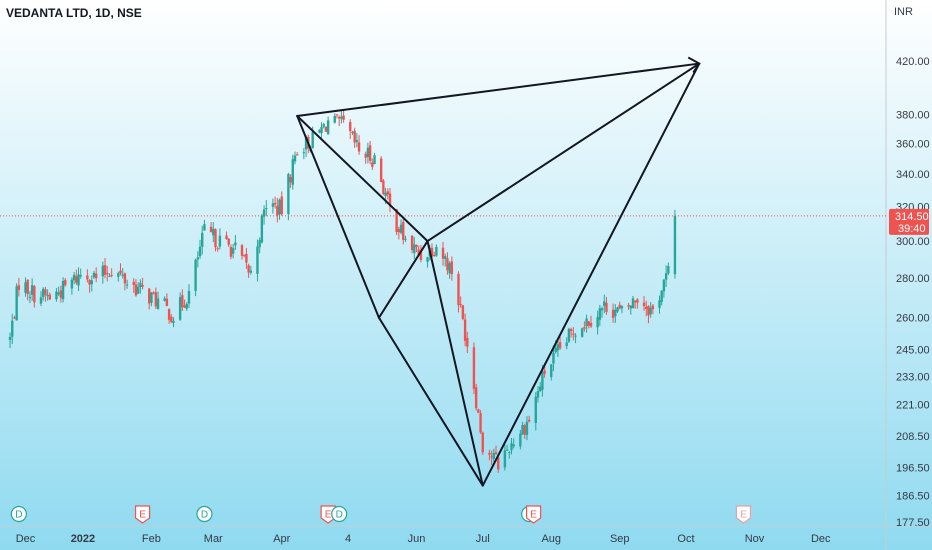 This screenshot has width=932, height=550. What do you see at coordinates (620, 539) in the screenshot?
I see `x-tick-label: Sep` at bounding box center [620, 539].